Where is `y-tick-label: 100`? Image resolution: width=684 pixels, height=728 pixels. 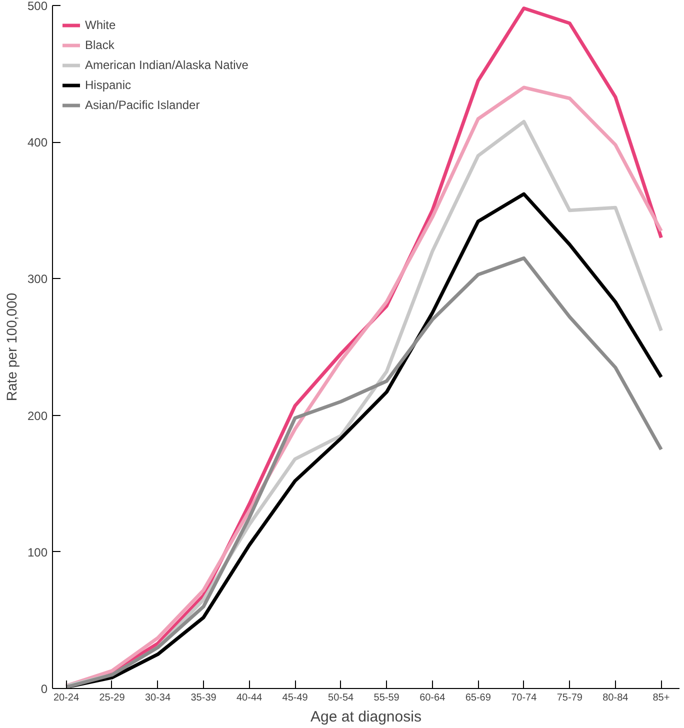
y-tick-label: 100 is located at coordinates (37, 552).